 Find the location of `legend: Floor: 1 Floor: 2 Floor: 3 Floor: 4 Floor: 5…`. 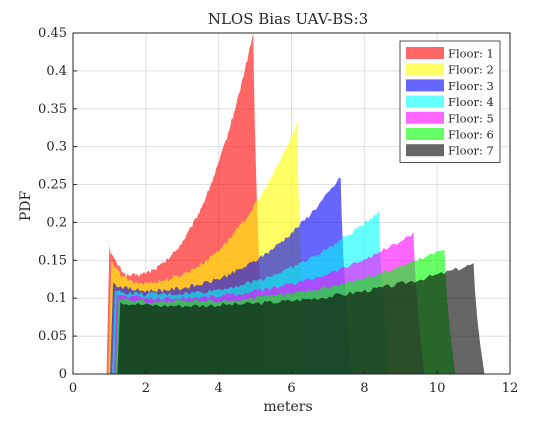

legend: Floor: 1 Floor: 2 Floor: 3 Floor: 4 Floor: 5… is located at coordinates (450, 101).